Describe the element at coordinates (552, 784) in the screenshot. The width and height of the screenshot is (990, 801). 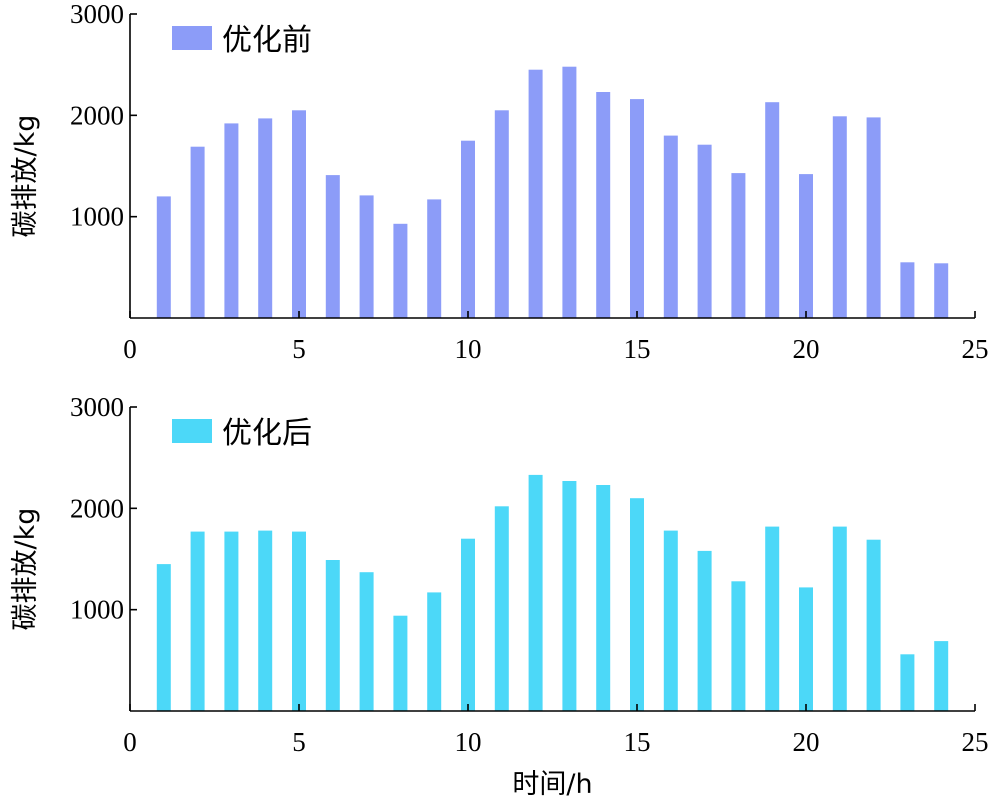
I see `x-axis-label: 时间/h` at that location.